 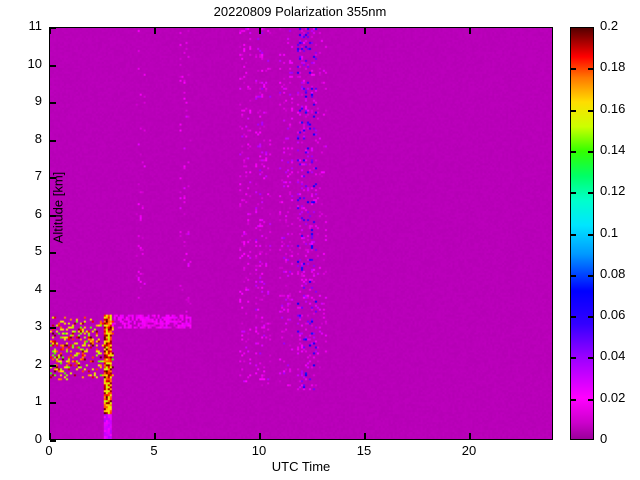 I want to click on y-tick-label: 4, so click(x=38, y=288).